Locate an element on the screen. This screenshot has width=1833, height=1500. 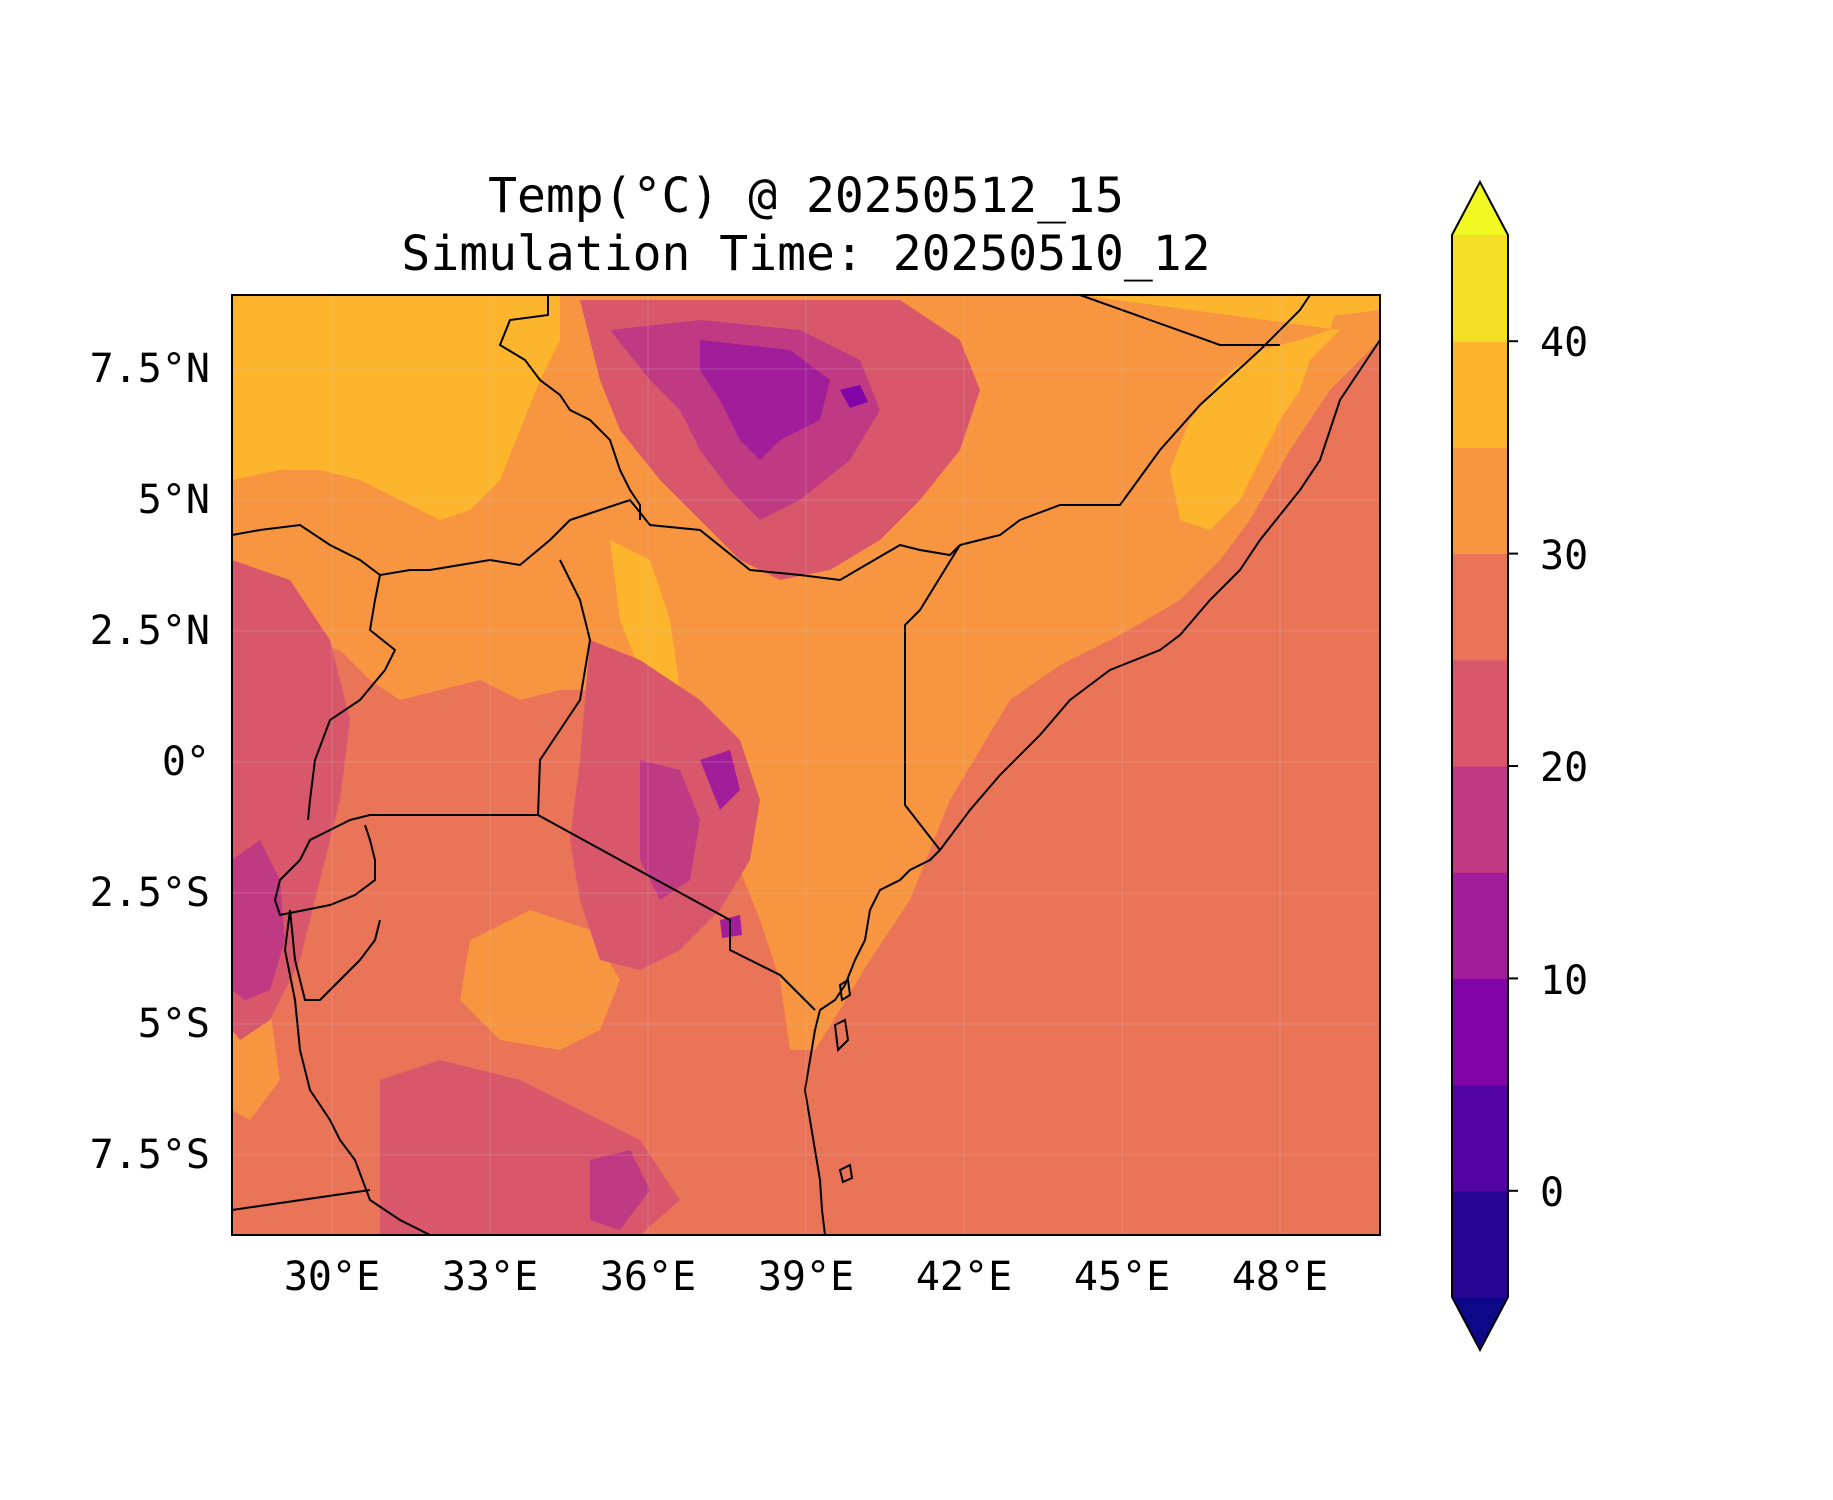
lat-tick-label: 7.5°N is located at coordinates (150, 369).